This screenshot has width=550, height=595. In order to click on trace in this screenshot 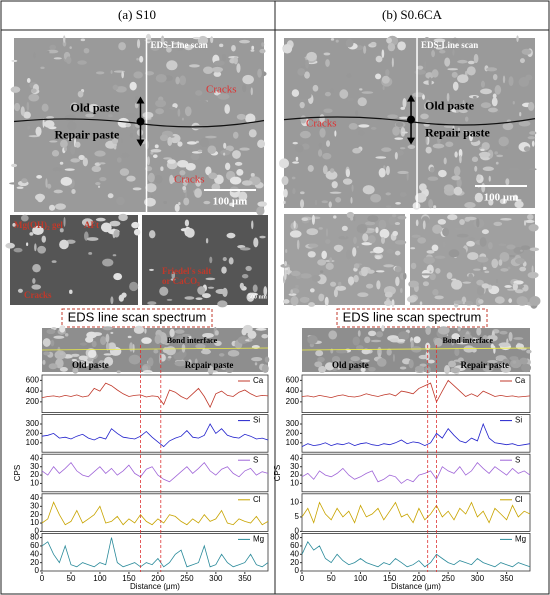, I will do `click(416, 434)`.